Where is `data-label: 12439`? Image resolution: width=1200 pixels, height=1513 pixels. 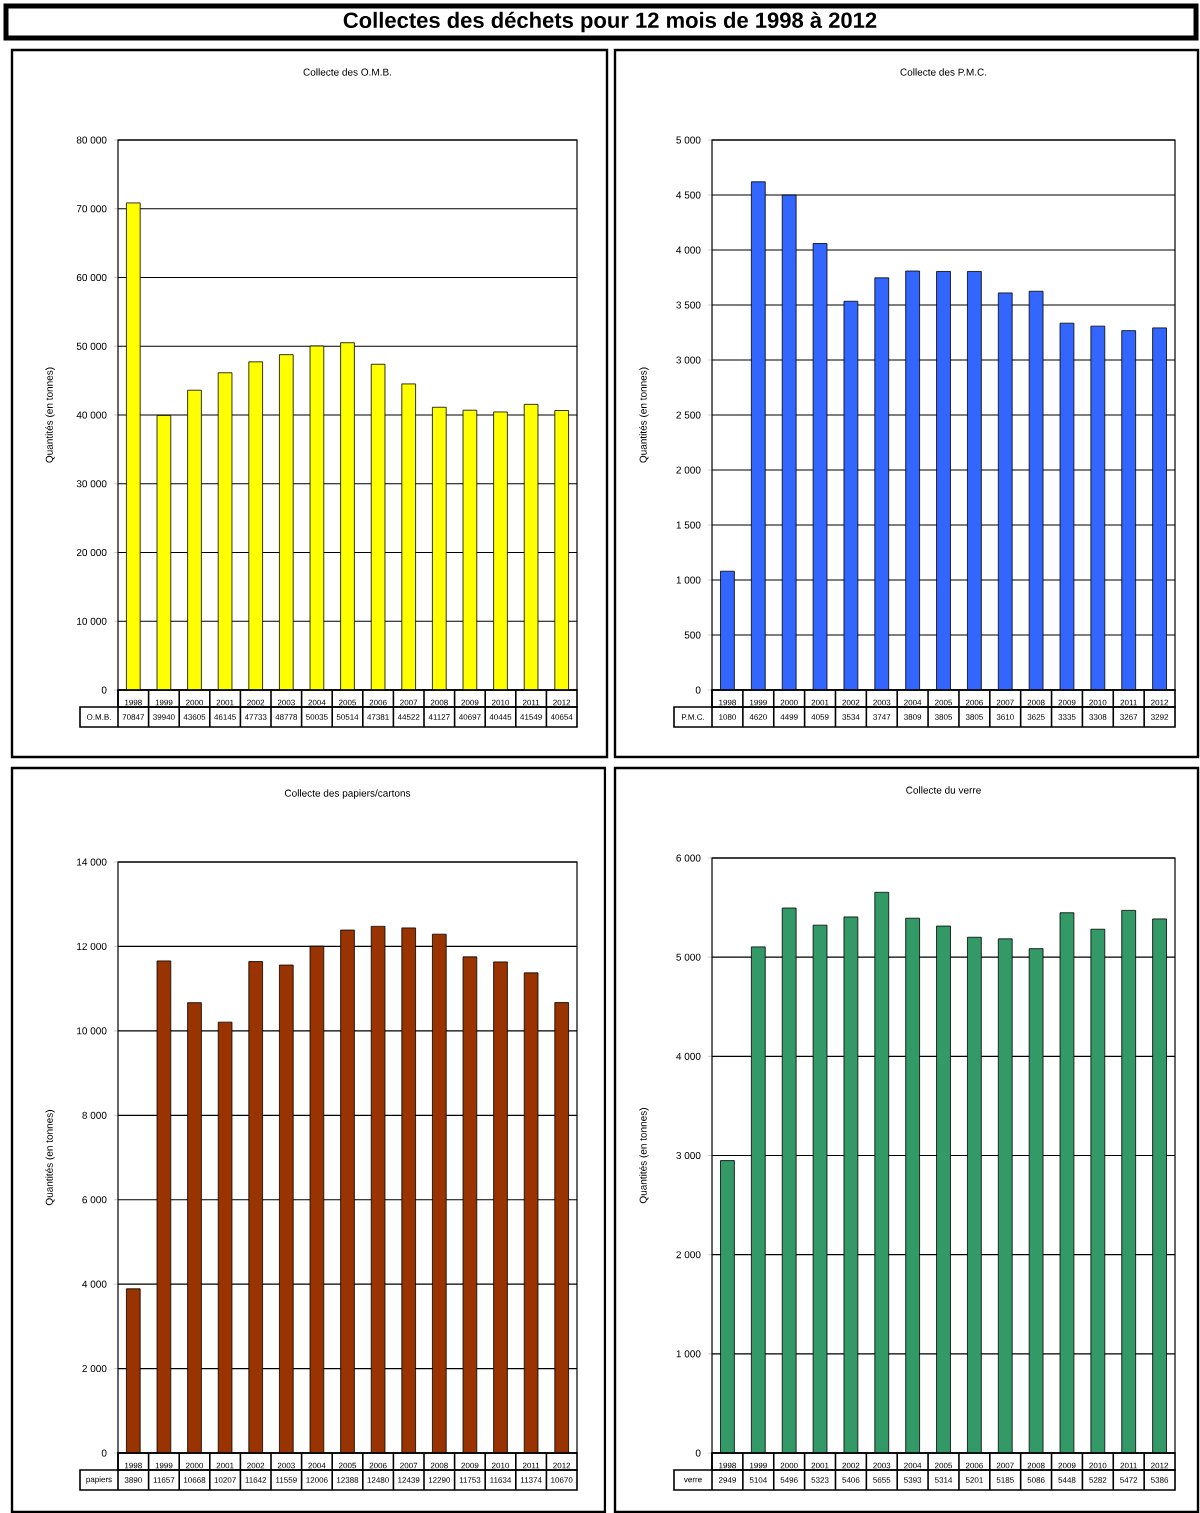 data-label: 12439 is located at coordinates (409, 1480).